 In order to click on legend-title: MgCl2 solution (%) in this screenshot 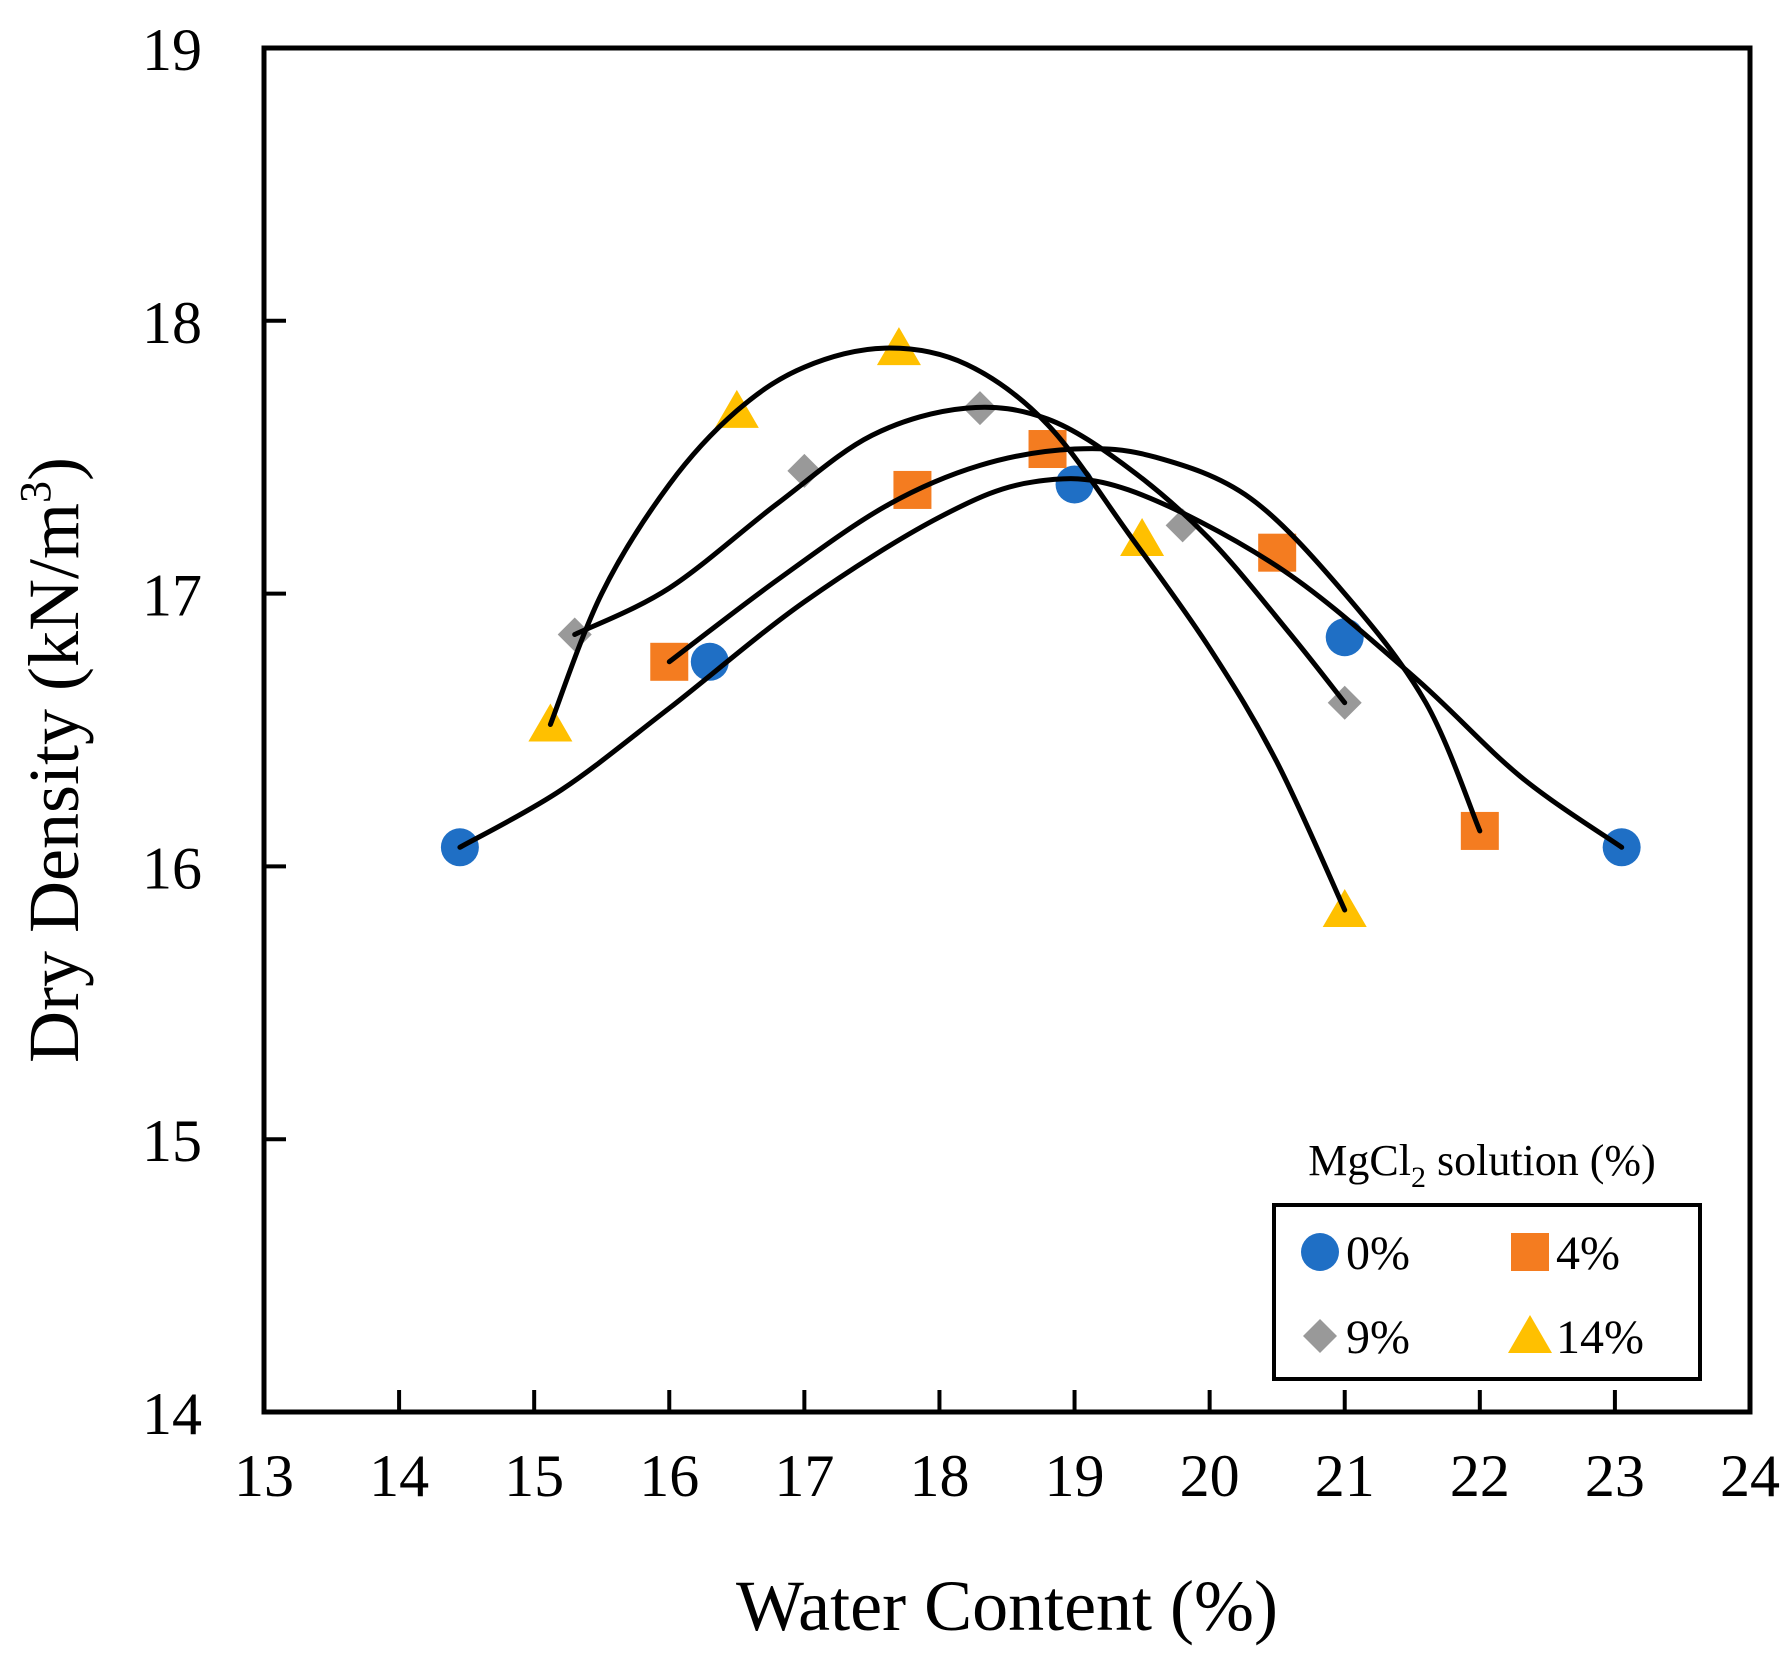, I will do `click(1481, 1165)`.